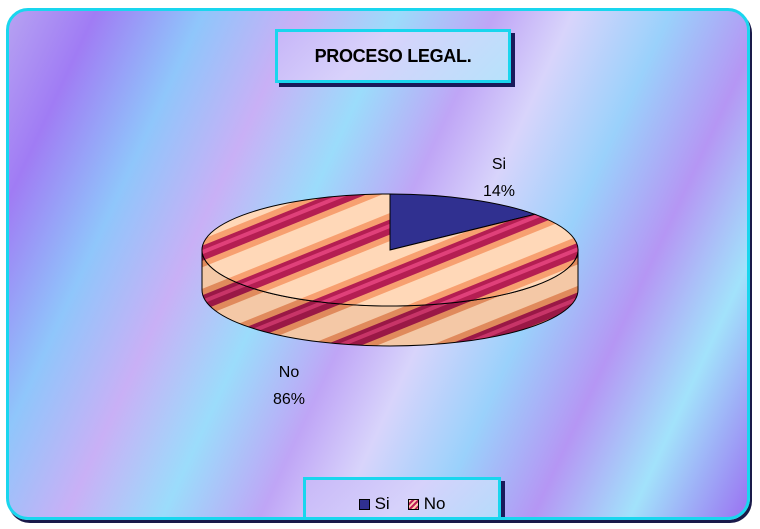  I want to click on pie-slice-no, so click(390, 250).